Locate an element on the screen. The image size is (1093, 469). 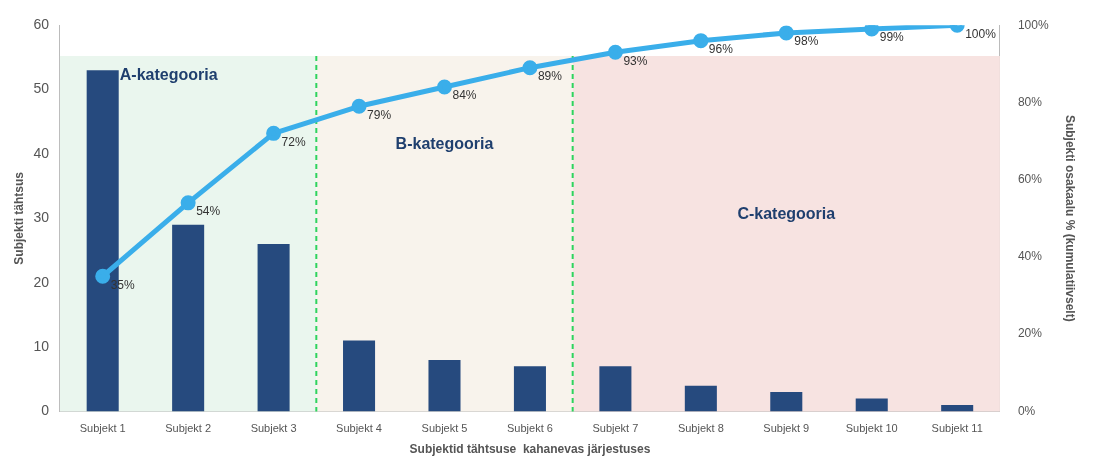
x-tick-label: Subjekt 4 is located at coordinates (359, 428).